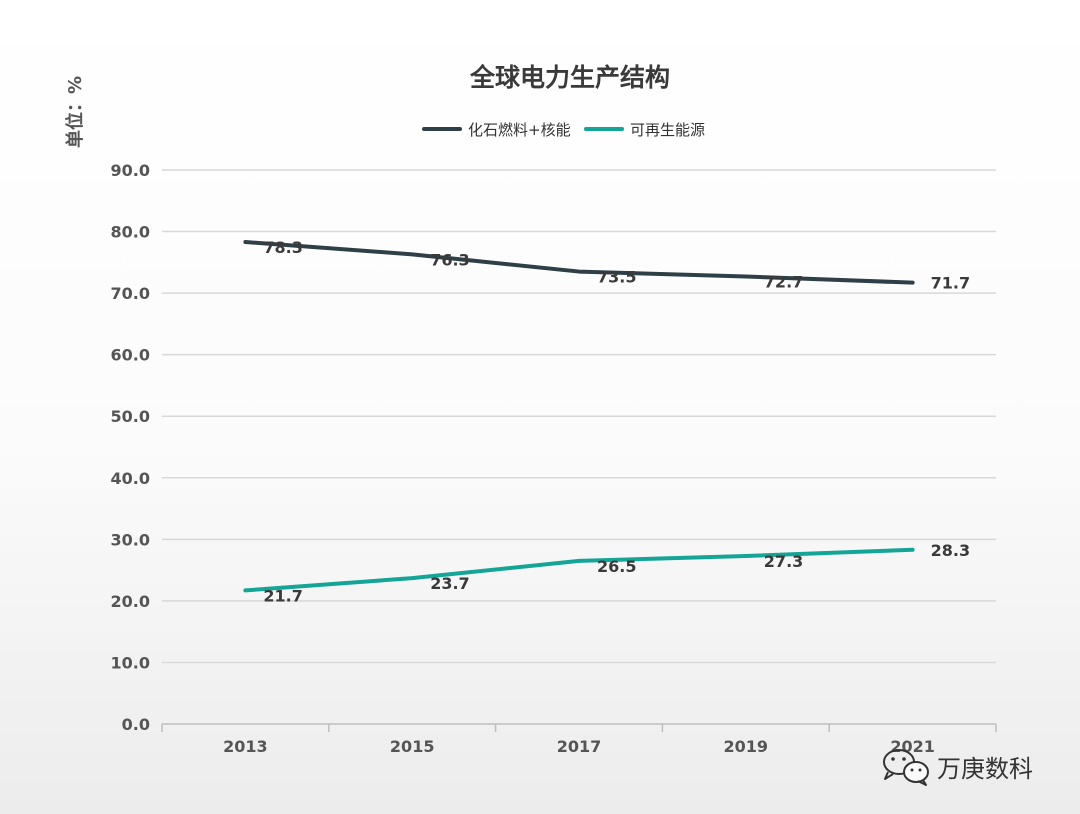  What do you see at coordinates (616, 277) in the screenshot?
I see `data-label: 73.5` at bounding box center [616, 277].